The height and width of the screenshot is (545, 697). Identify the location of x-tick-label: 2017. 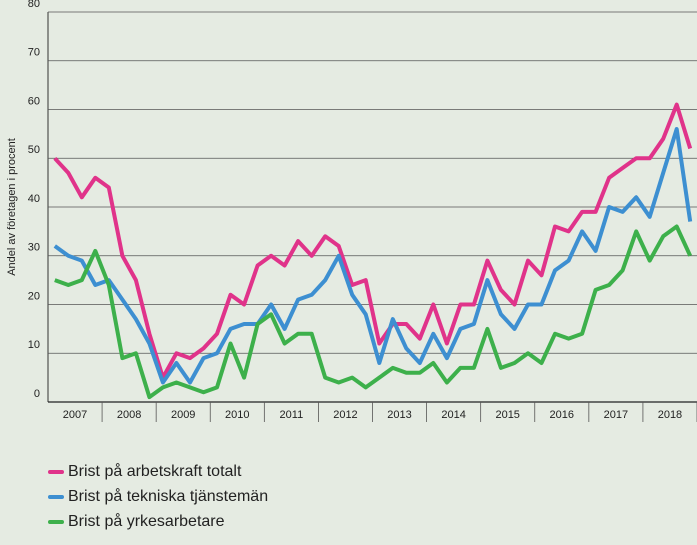
(616, 415).